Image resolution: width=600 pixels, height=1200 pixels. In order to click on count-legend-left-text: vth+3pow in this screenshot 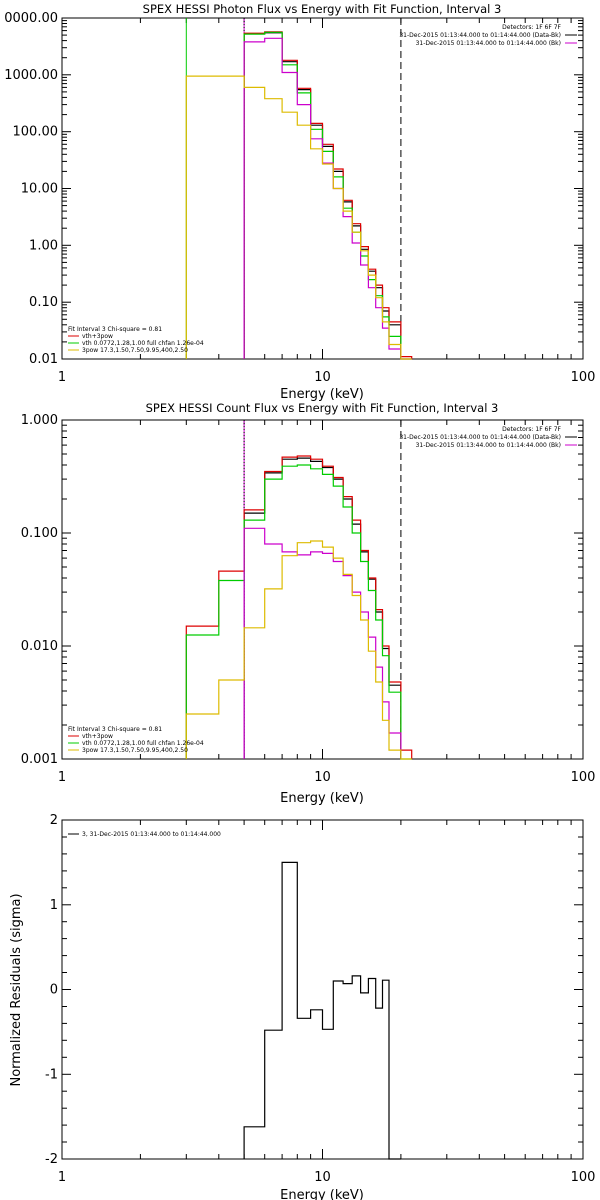, I will do `click(97, 736)`.